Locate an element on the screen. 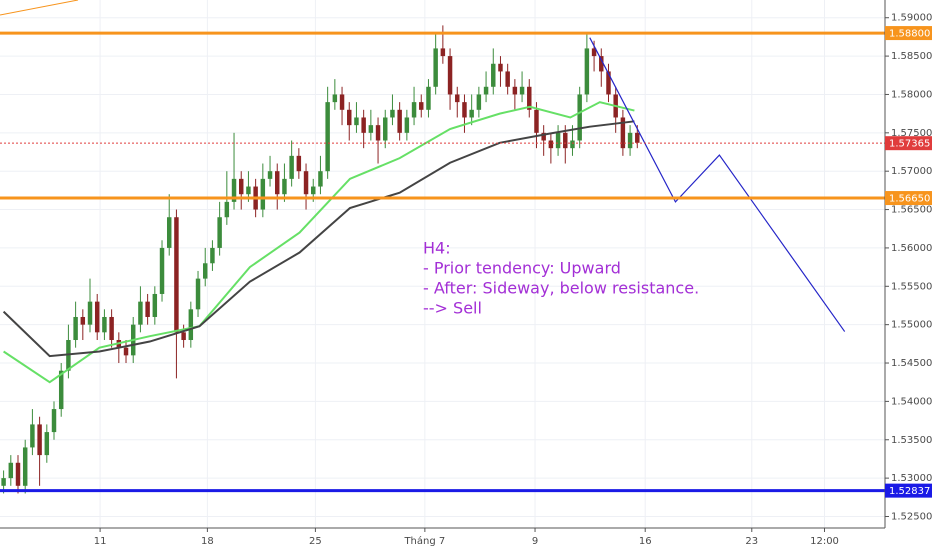 This screenshot has width=932, height=550. y-tick-label: 1.54500 is located at coordinates (911, 363).